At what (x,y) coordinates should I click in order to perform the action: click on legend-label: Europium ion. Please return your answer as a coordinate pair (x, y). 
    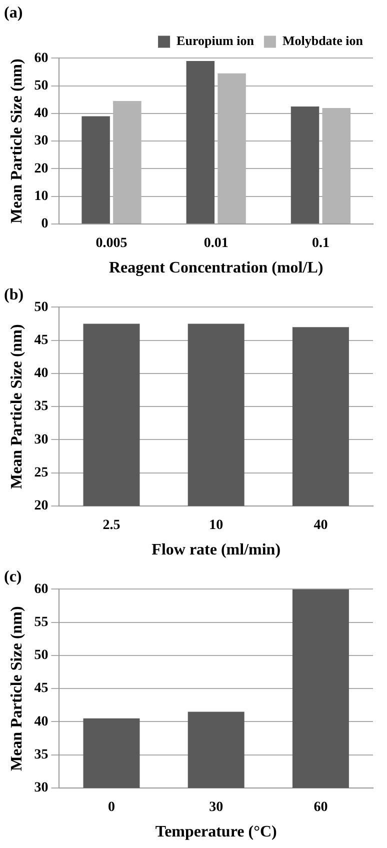
    Looking at the image, I should click on (215, 40).